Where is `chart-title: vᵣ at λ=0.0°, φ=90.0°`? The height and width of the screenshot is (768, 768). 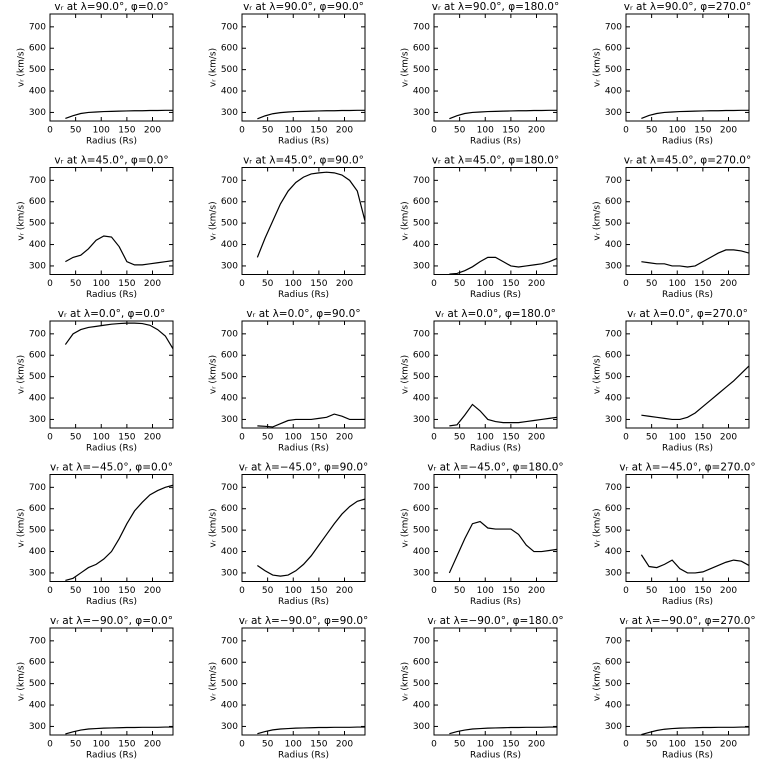 chart-title: vᵣ at λ=0.0°, φ=90.0° is located at coordinates (303, 314).